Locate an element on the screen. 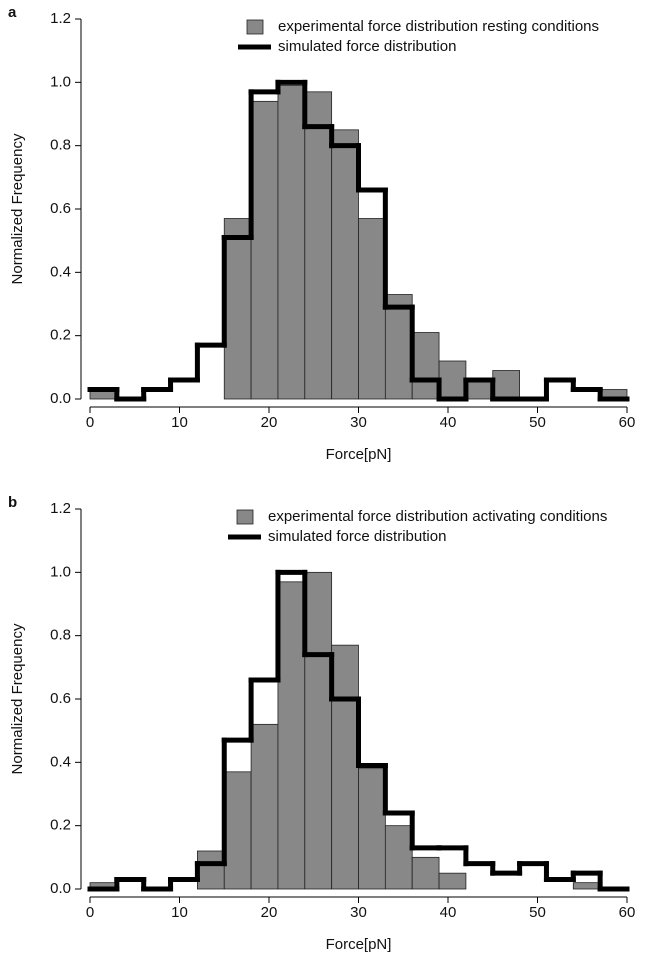 Image resolution: width=648 pixels, height=963 pixels. panel-label: b is located at coordinates (12, 502).